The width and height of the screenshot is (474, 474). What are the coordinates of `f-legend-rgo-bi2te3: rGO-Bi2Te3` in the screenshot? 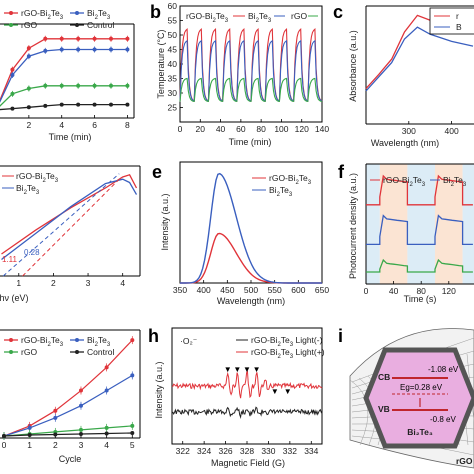 It's located at (404, 181).